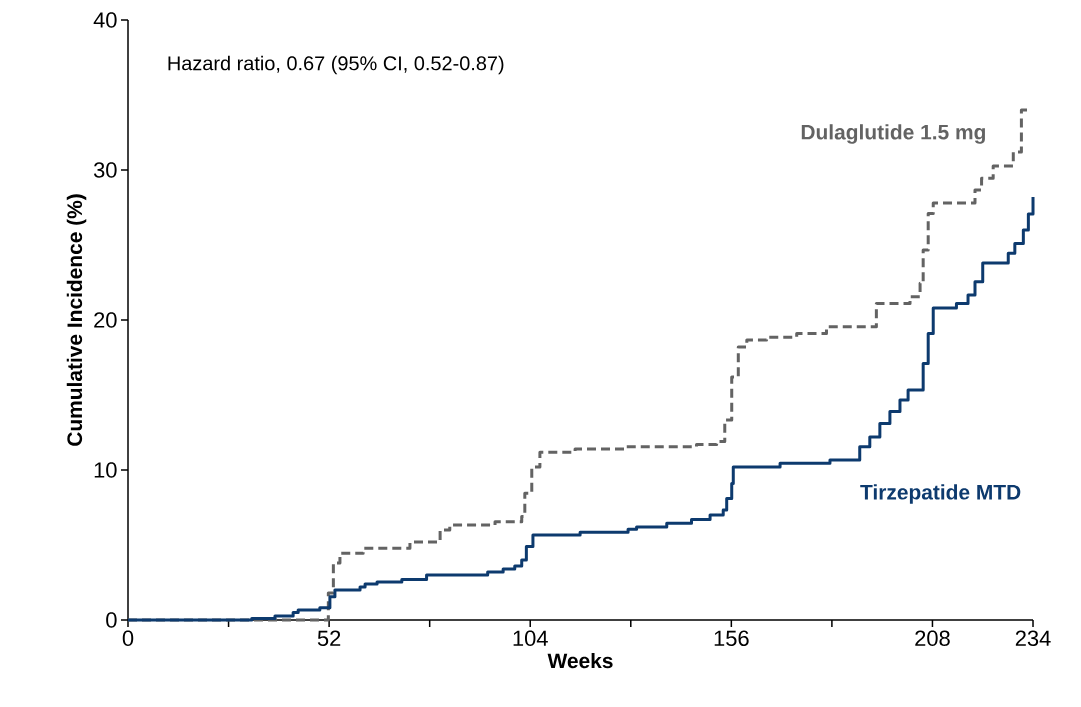 The height and width of the screenshot is (707, 1081). What do you see at coordinates (105, 320) in the screenshot?
I see `y-tick-label: 20` at bounding box center [105, 320].